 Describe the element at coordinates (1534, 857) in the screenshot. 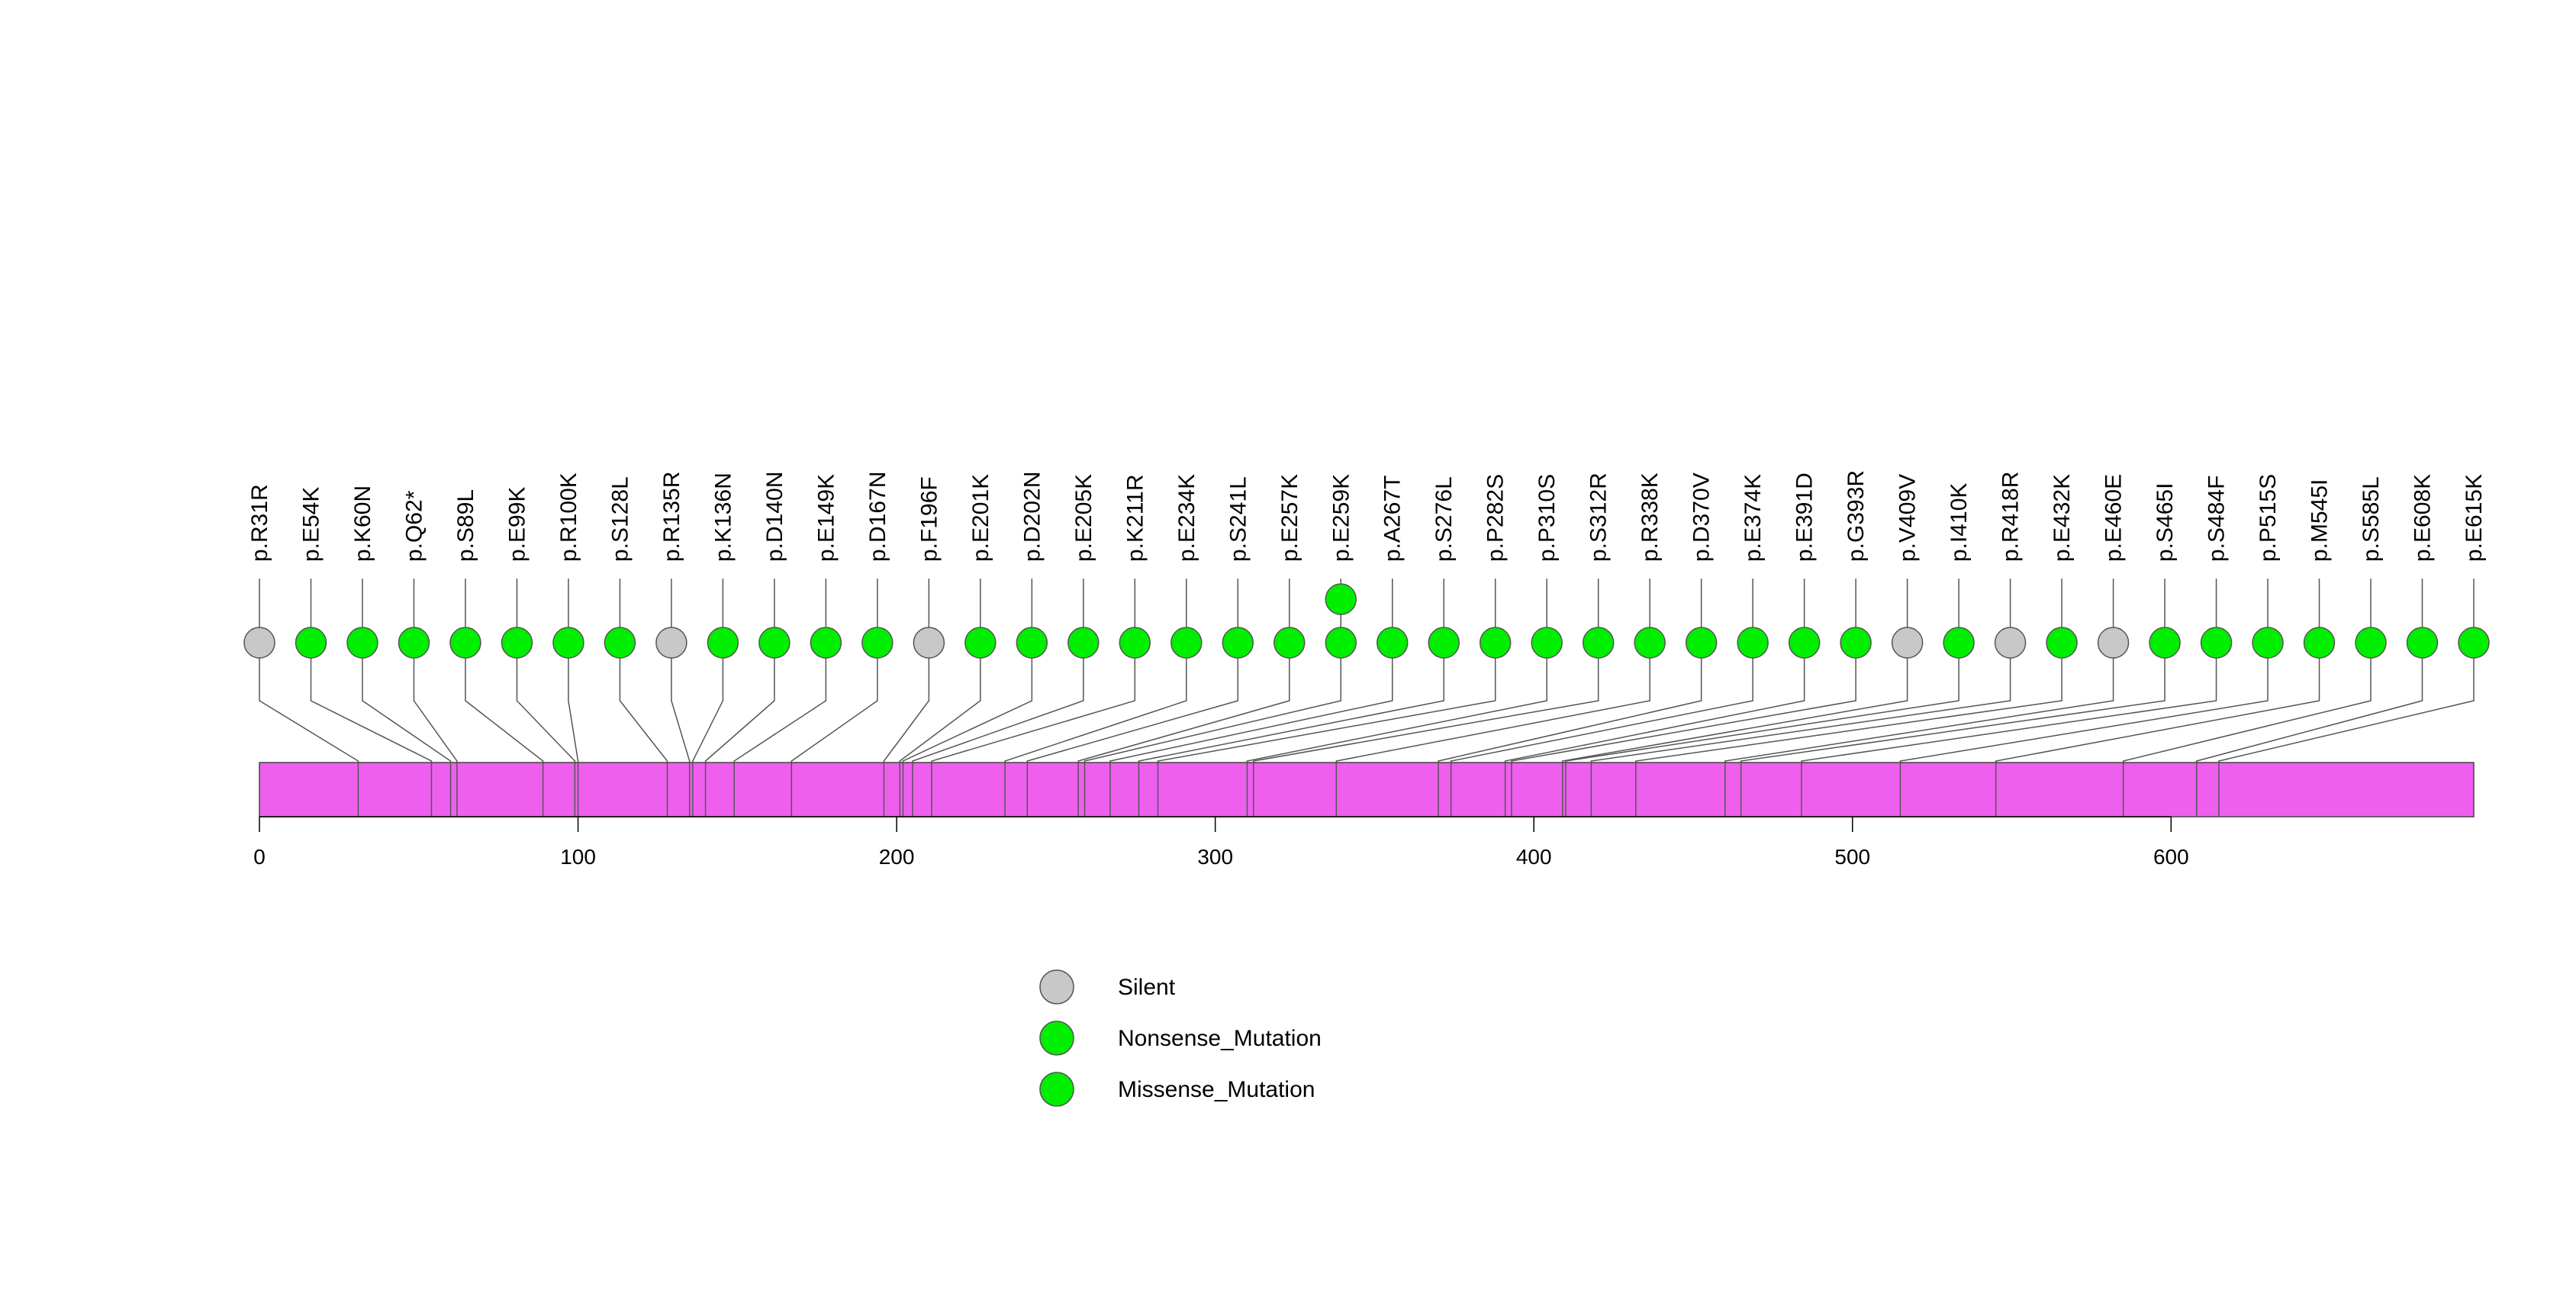

I see `x-tick-label-400: 400` at that location.